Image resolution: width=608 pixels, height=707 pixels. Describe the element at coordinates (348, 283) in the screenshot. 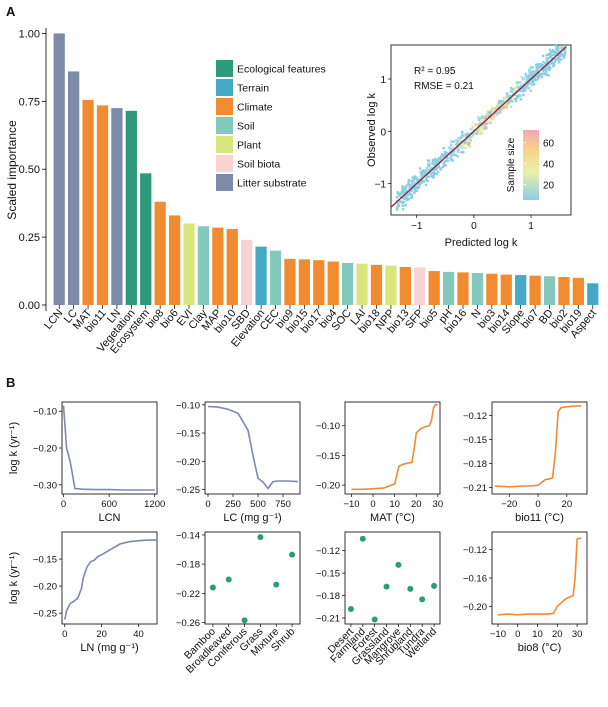

I see `bar-soc` at that location.